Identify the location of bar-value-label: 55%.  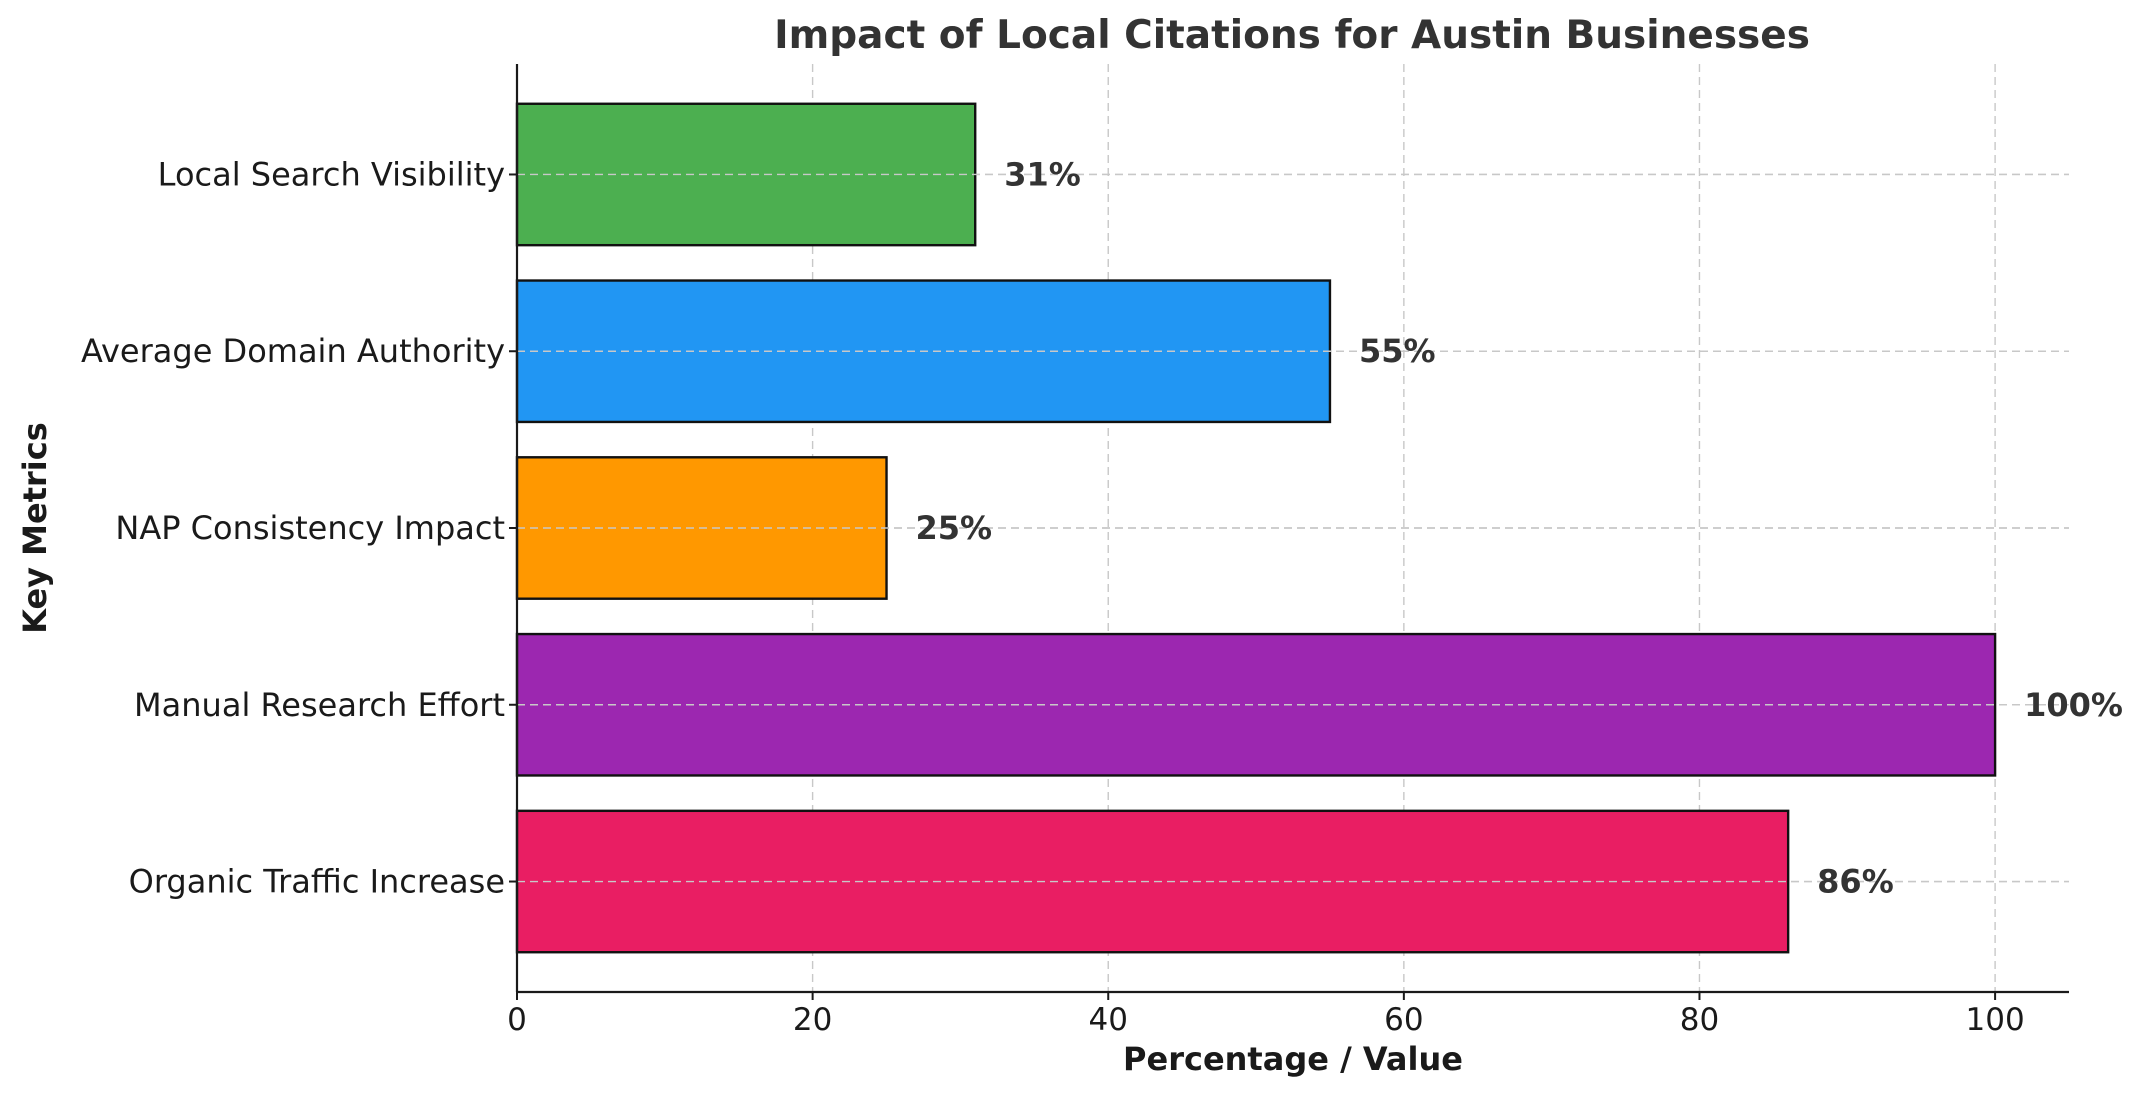
(1397, 351).